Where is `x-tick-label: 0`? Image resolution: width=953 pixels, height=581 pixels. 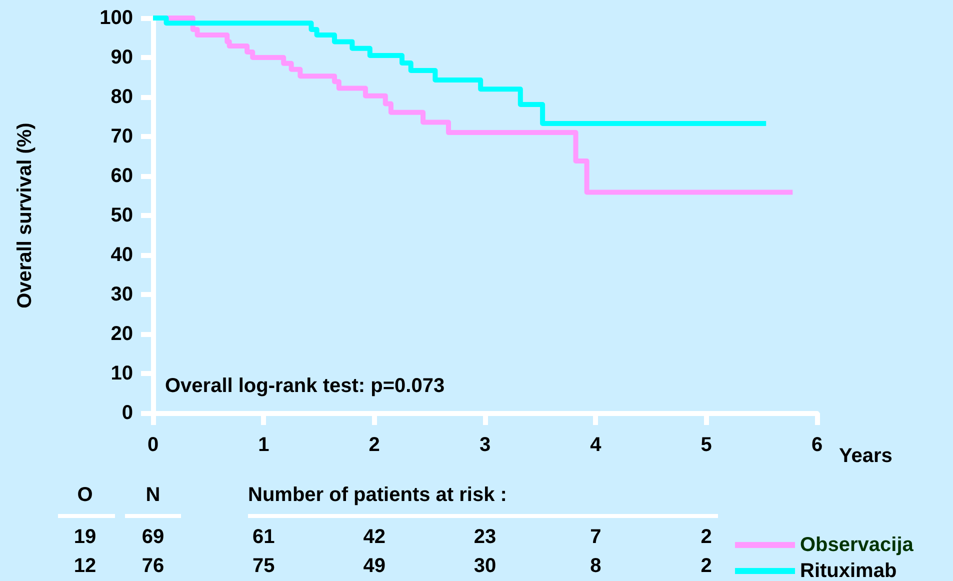 x-tick-label: 0 is located at coordinates (153, 445).